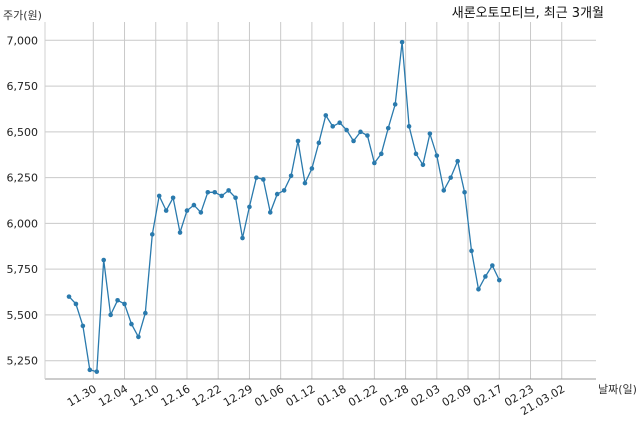 The width and height of the screenshot is (640, 423). Describe the element at coordinates (23, 86) in the screenshot. I see `y-tick-label: 6,750` at that location.